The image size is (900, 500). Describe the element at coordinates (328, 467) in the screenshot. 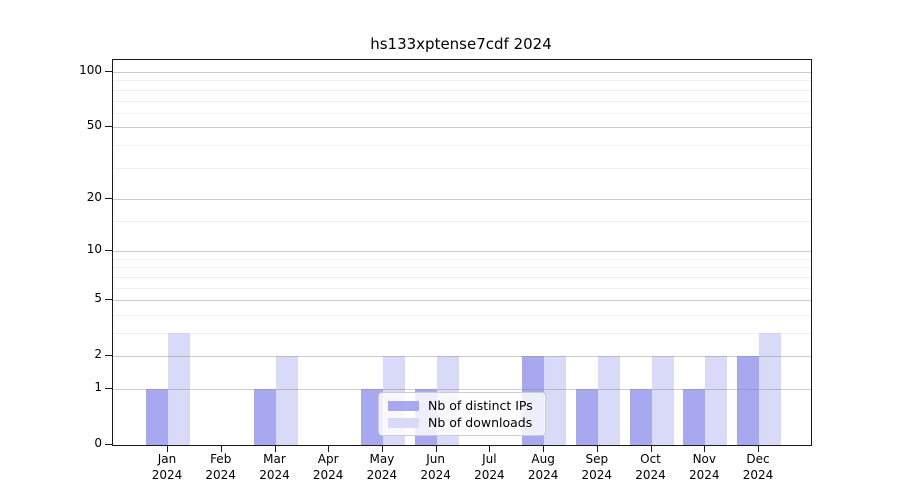

I see `x-tick-label-apr: Apr 2024` at that location.